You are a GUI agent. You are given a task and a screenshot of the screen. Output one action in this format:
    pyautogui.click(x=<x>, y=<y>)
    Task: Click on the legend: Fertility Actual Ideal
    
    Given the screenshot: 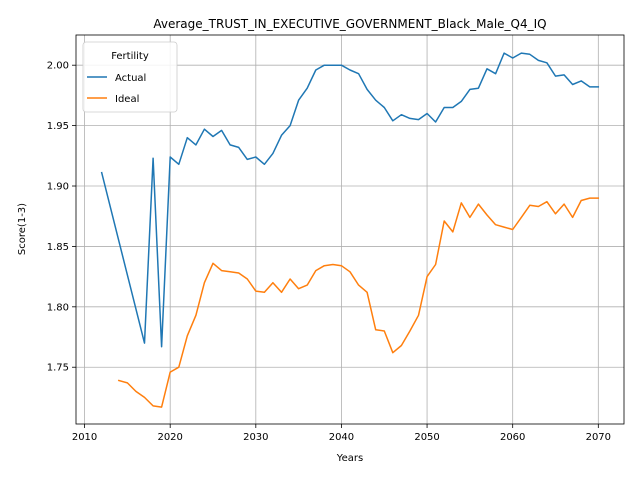 What is the action you would take?
    pyautogui.click(x=130, y=77)
    